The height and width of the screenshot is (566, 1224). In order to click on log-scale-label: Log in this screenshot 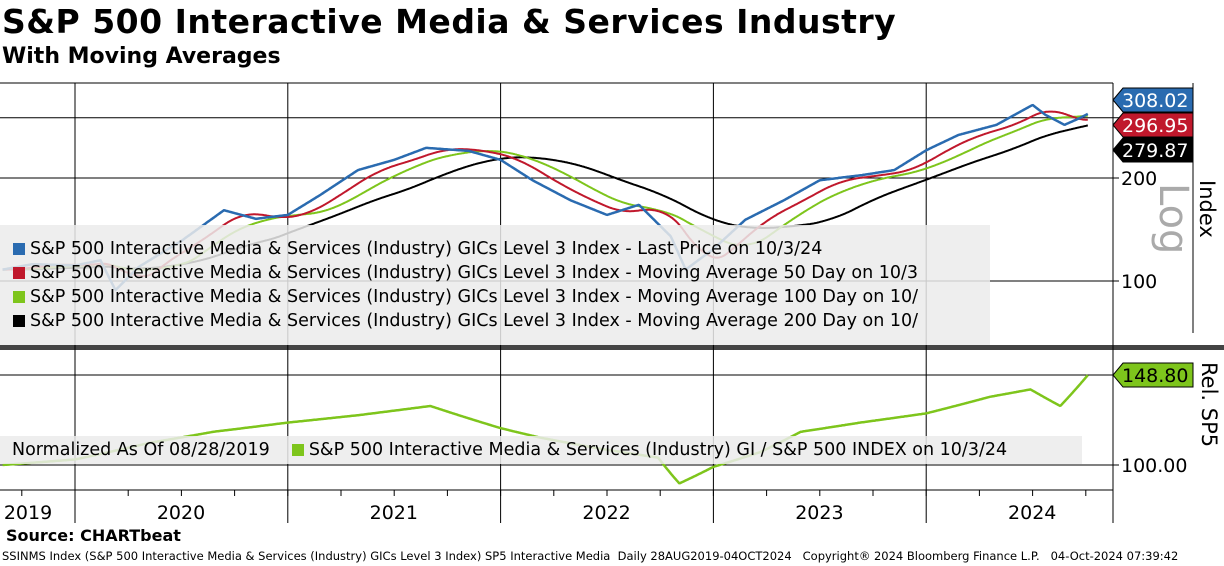, I will do `click(1173, 218)`.